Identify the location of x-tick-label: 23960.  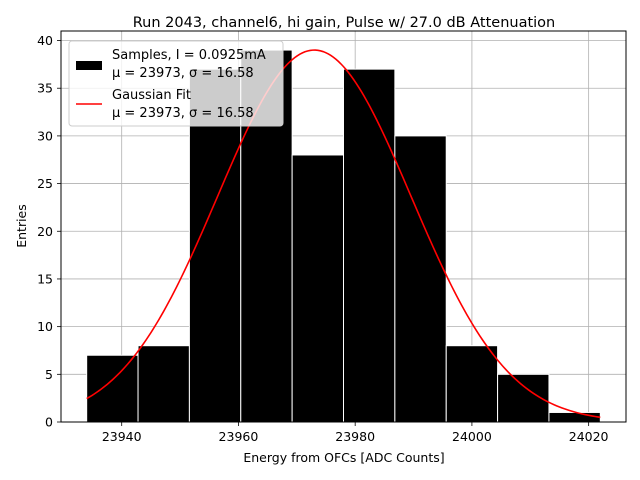
(239, 436).